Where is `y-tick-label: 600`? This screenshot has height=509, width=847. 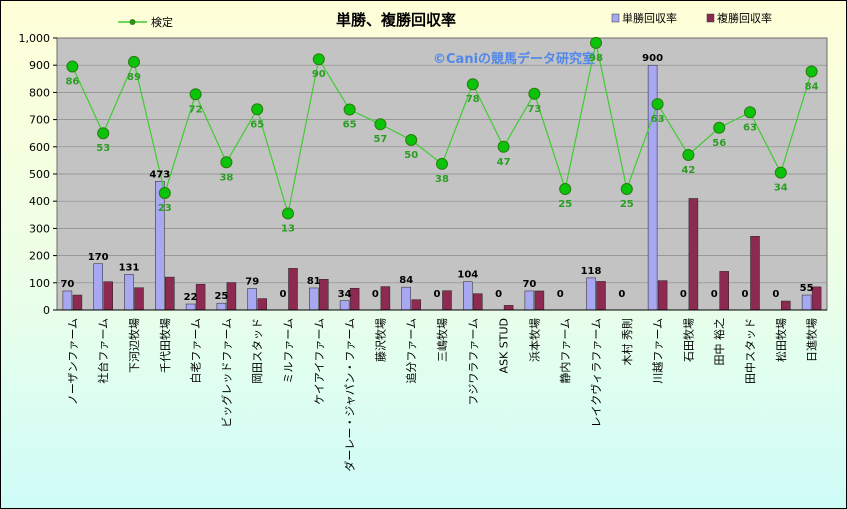 y-tick-label: 600 is located at coordinates (39, 147).